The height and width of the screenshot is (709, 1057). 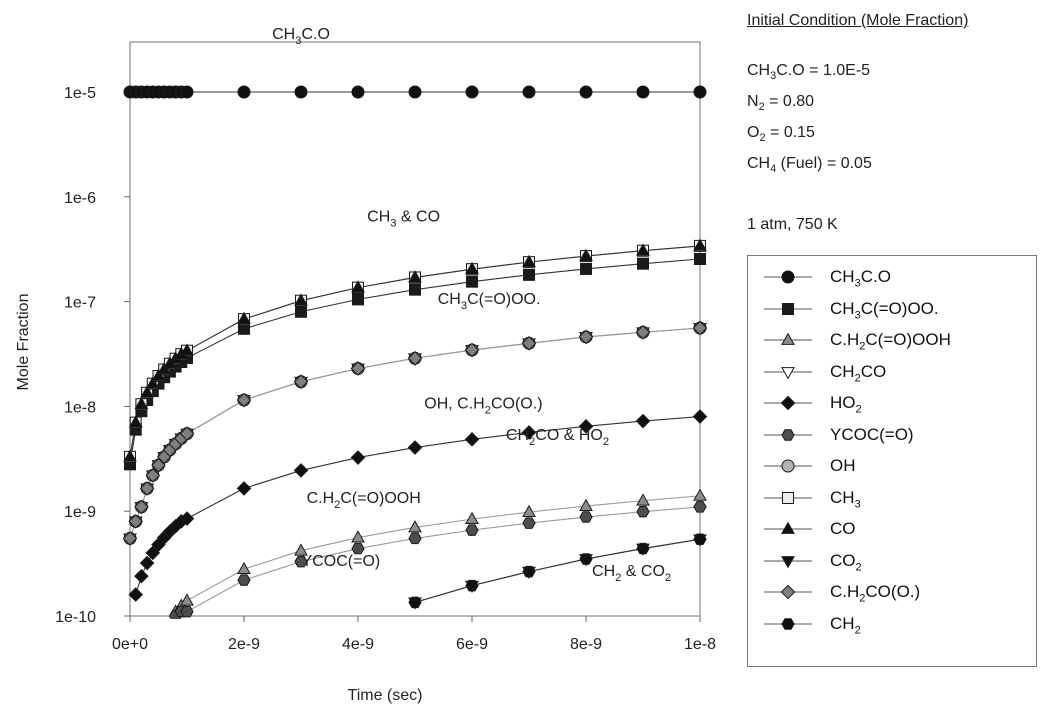 What do you see at coordinates (130, 644) in the screenshot?
I see `x-tick-label: 0e+0` at bounding box center [130, 644].